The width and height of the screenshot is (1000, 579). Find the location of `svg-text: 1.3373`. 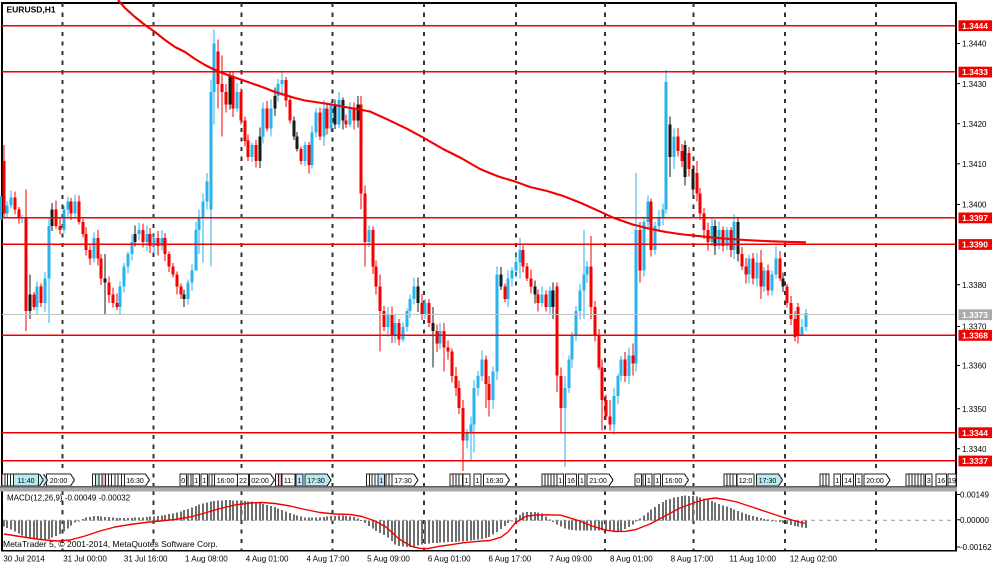

svg-text: 1.3373 is located at coordinates (975, 315).